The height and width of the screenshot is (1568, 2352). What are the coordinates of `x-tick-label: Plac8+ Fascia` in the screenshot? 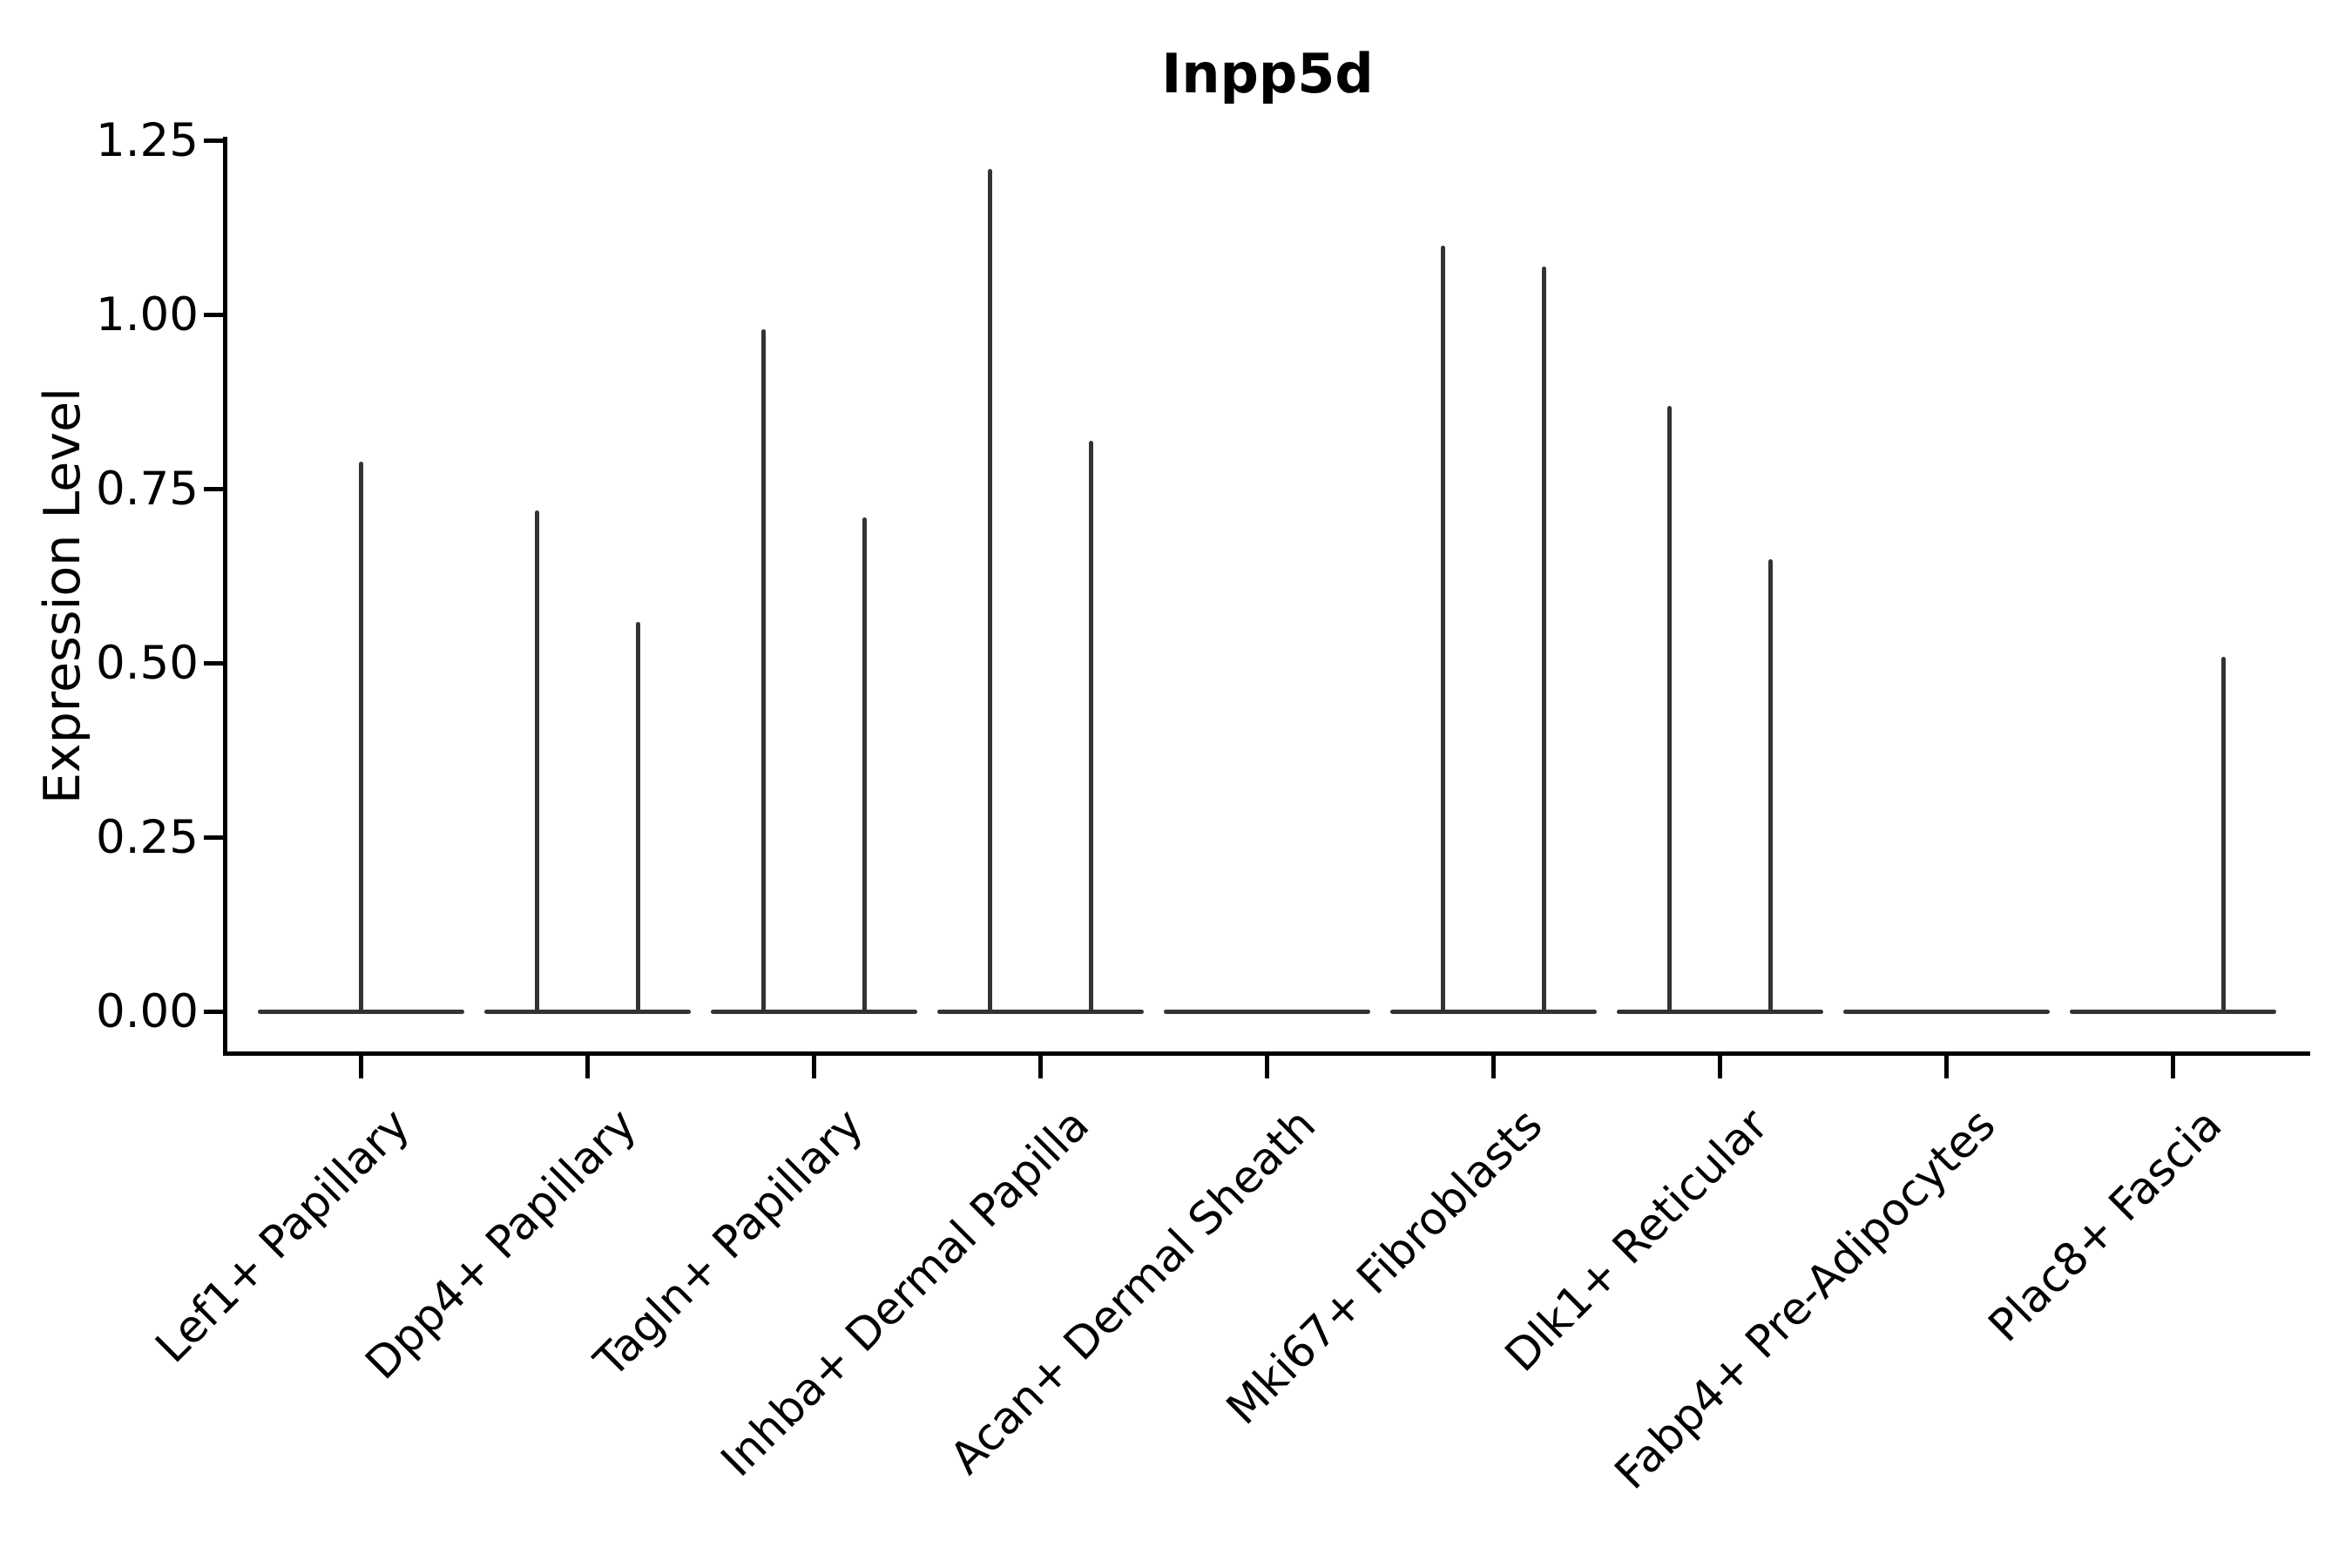 It's located at (2105, 1226).